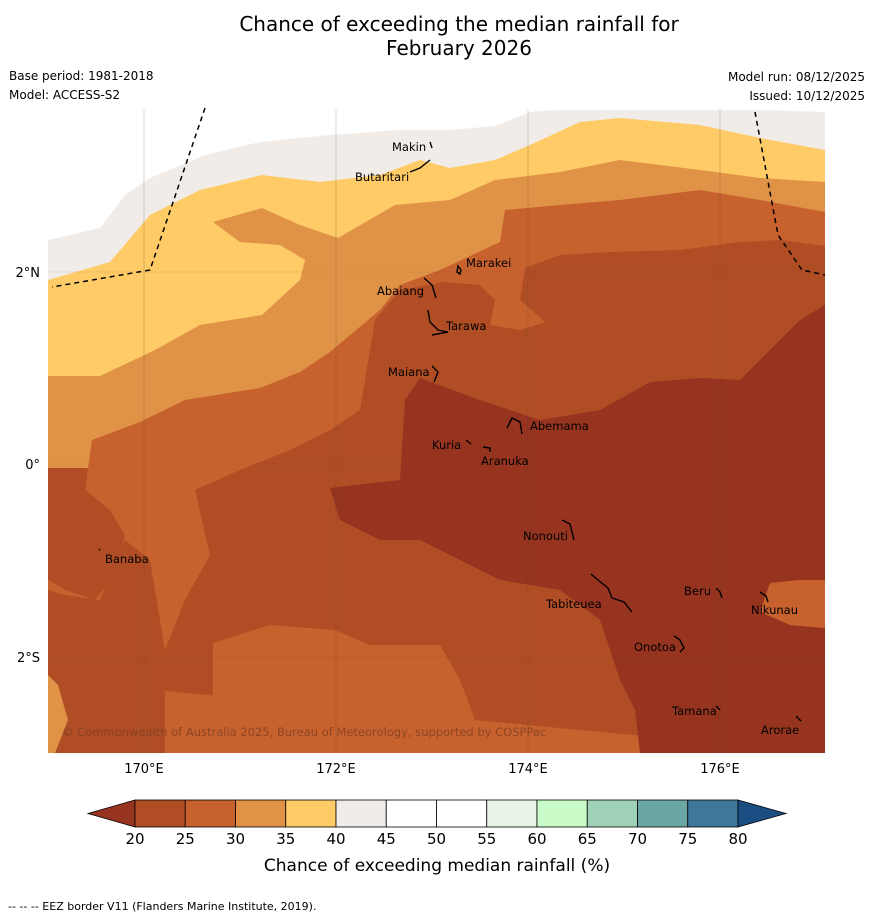  What do you see at coordinates (488, 263) in the screenshot?
I see `label-marakei: Marakei` at bounding box center [488, 263].